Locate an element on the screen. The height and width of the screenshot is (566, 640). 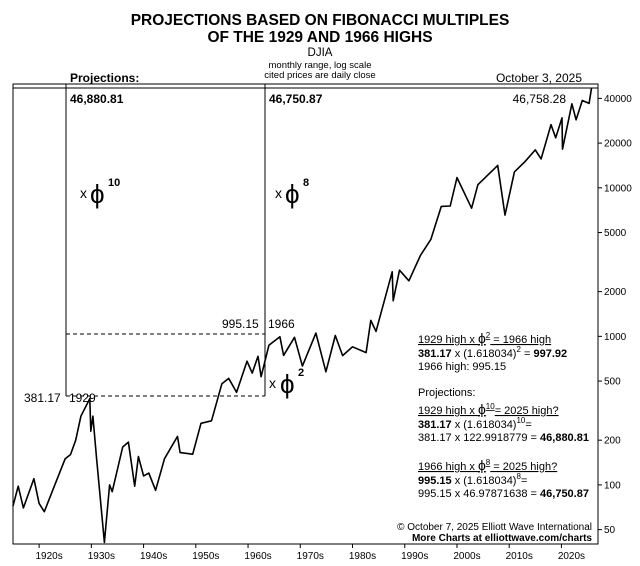
high-1929-value: 381.17 is located at coordinates (42, 398).